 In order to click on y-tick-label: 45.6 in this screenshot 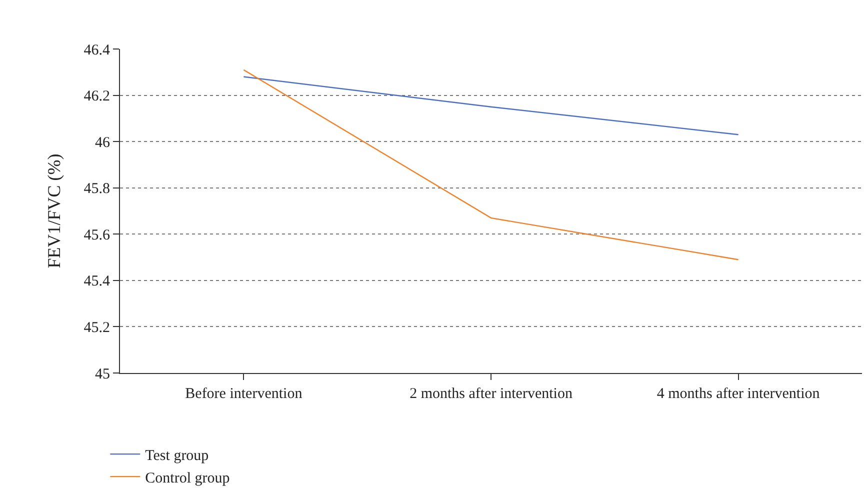, I will do `click(97, 235)`.